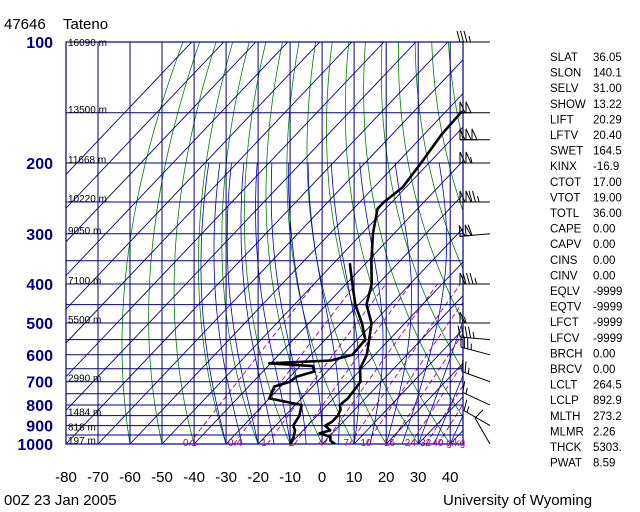 This screenshot has width=640, height=512. I want to click on temperature-tick-labels: -80 -70 -60 -50 -40 -30 -20 -10 0 10 20 30 40, so click(256, 477).